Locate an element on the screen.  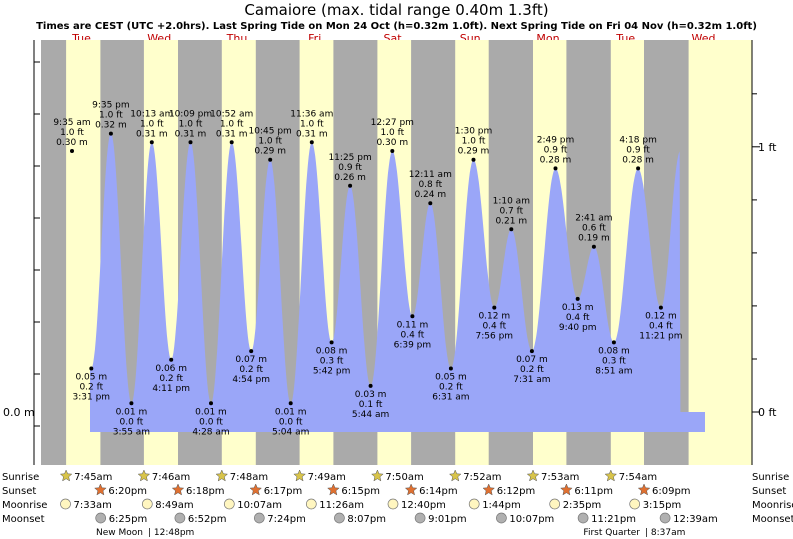
sunset-time: 6:11pm is located at coordinates (593, 491).